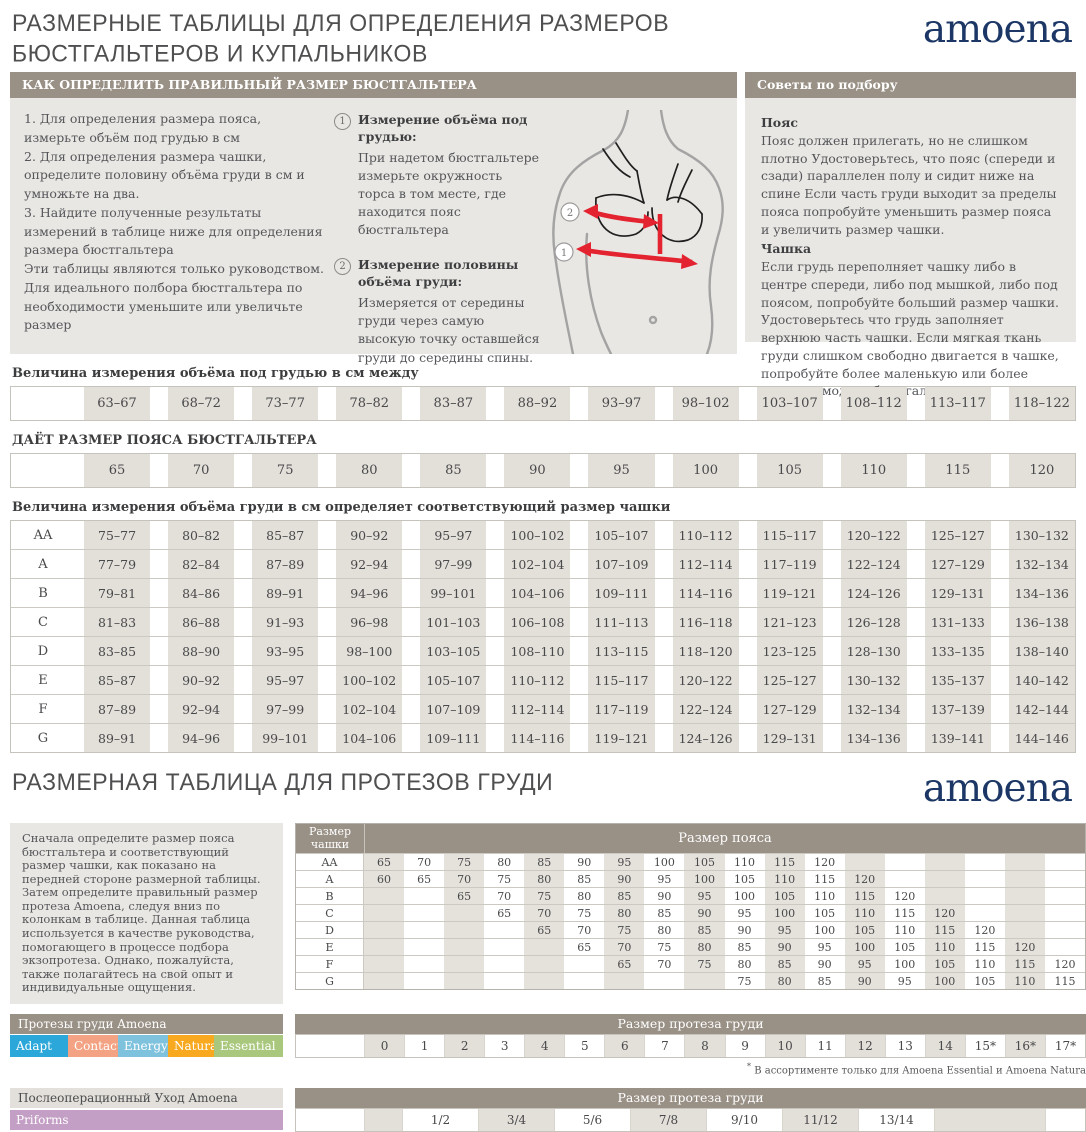 The height and width of the screenshot is (1132, 1086). I want to click on prosthesis-table-row: F 65 70 75 80 85 90 95 100 105 110 115 120, so click(690, 963).